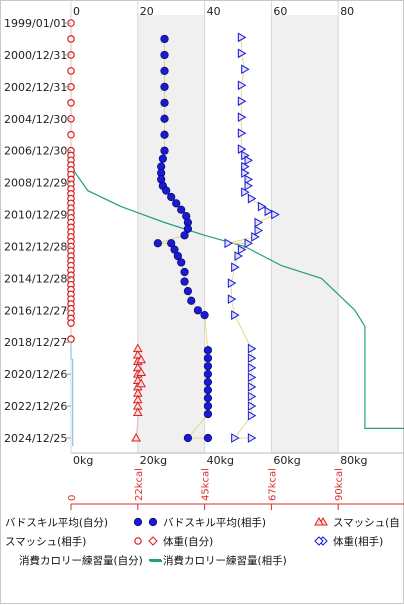 This screenshot has height=605, width=404. I want to click on top-tick-label: 40, so click(214, 11).